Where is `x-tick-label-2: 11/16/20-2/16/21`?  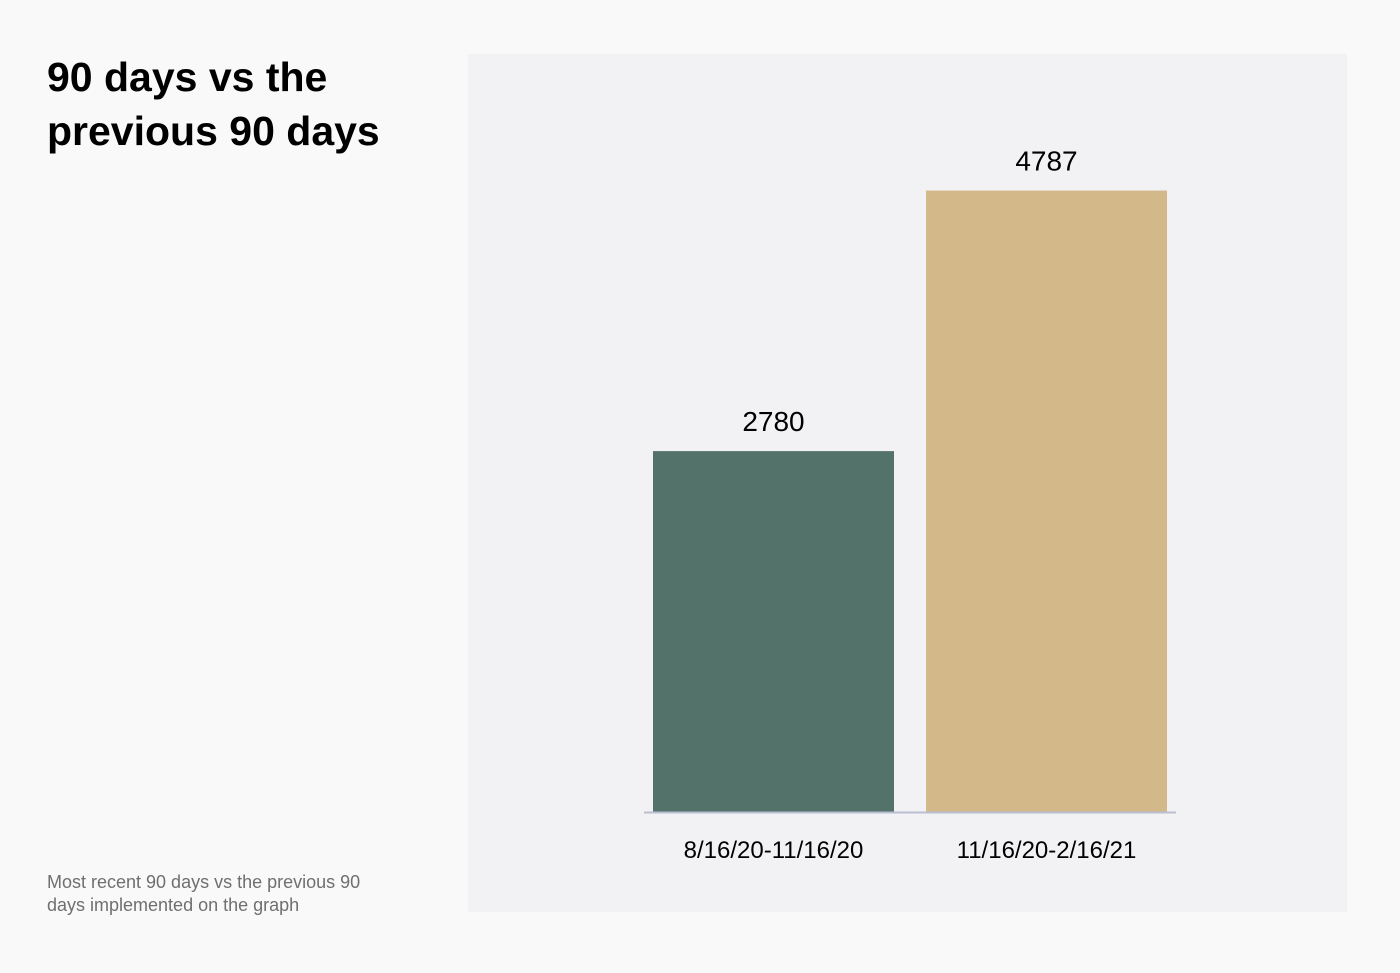
x-tick-label-2: 11/16/20-2/16/21 is located at coordinates (1047, 850).